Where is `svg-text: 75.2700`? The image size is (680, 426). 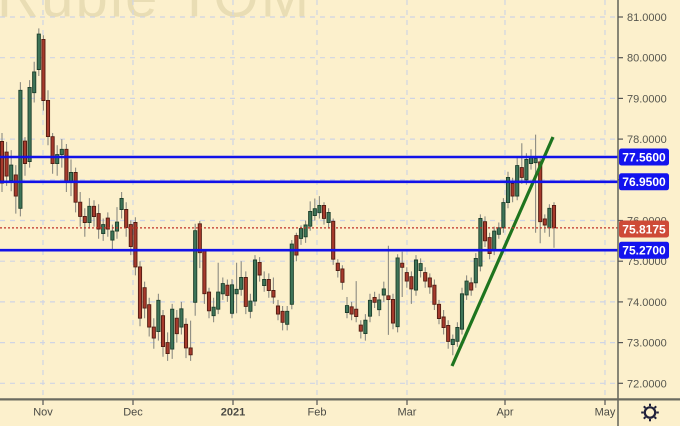
svg-text: 75.2700 is located at coordinates (644, 251).